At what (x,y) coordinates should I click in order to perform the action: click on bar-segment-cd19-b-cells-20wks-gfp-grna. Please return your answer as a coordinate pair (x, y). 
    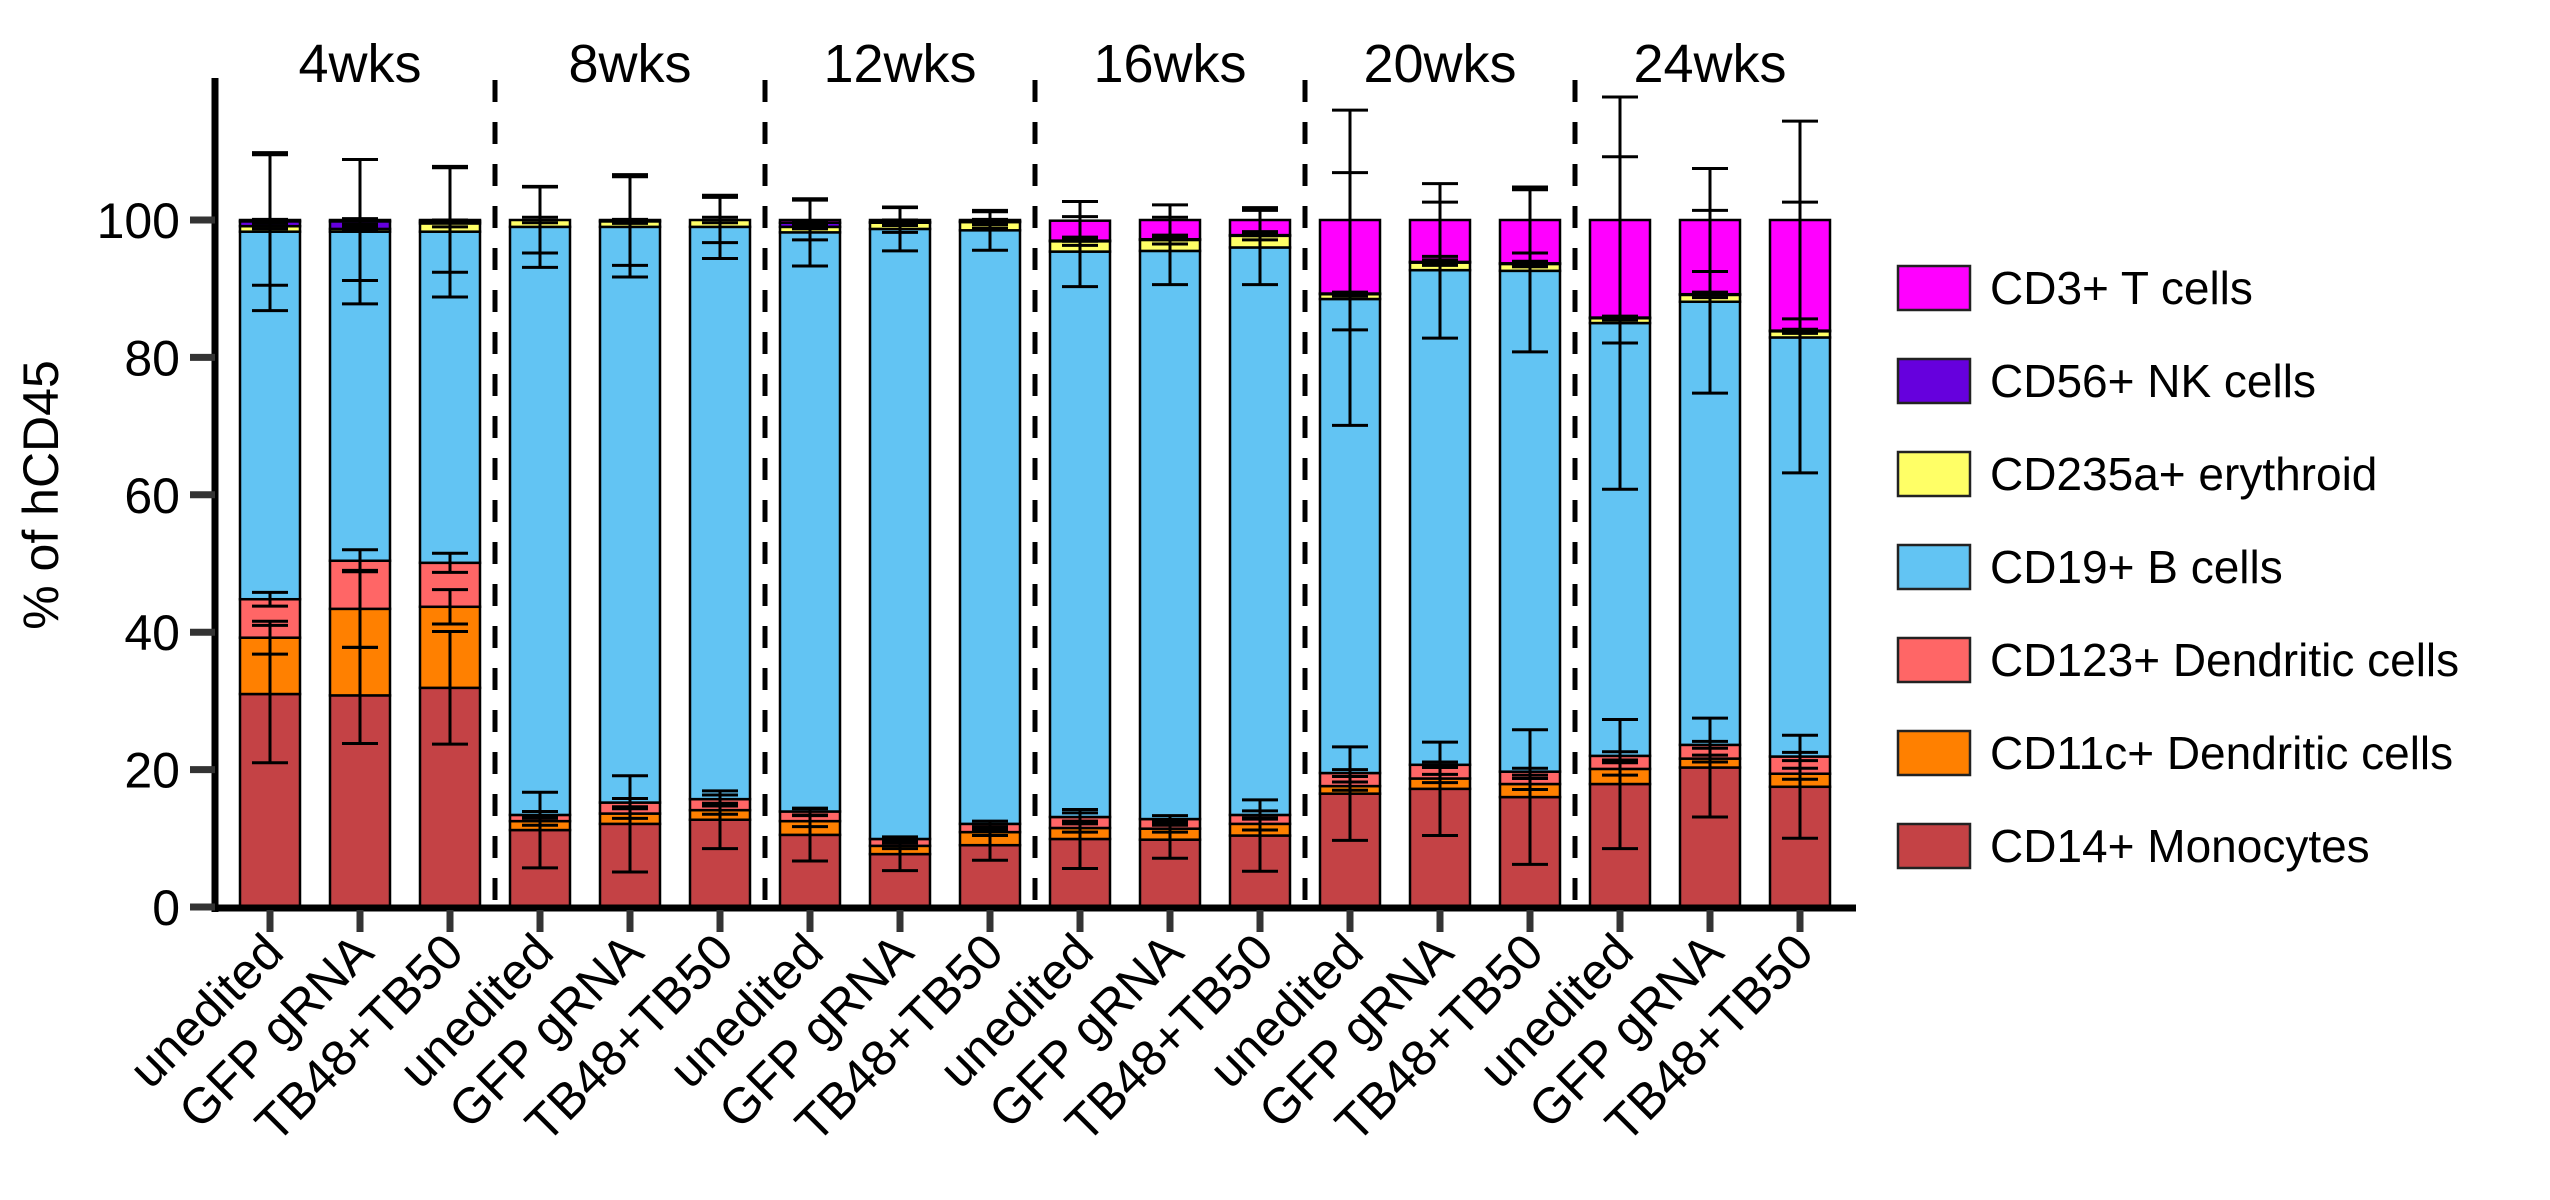
    Looking at the image, I should click on (1440, 517).